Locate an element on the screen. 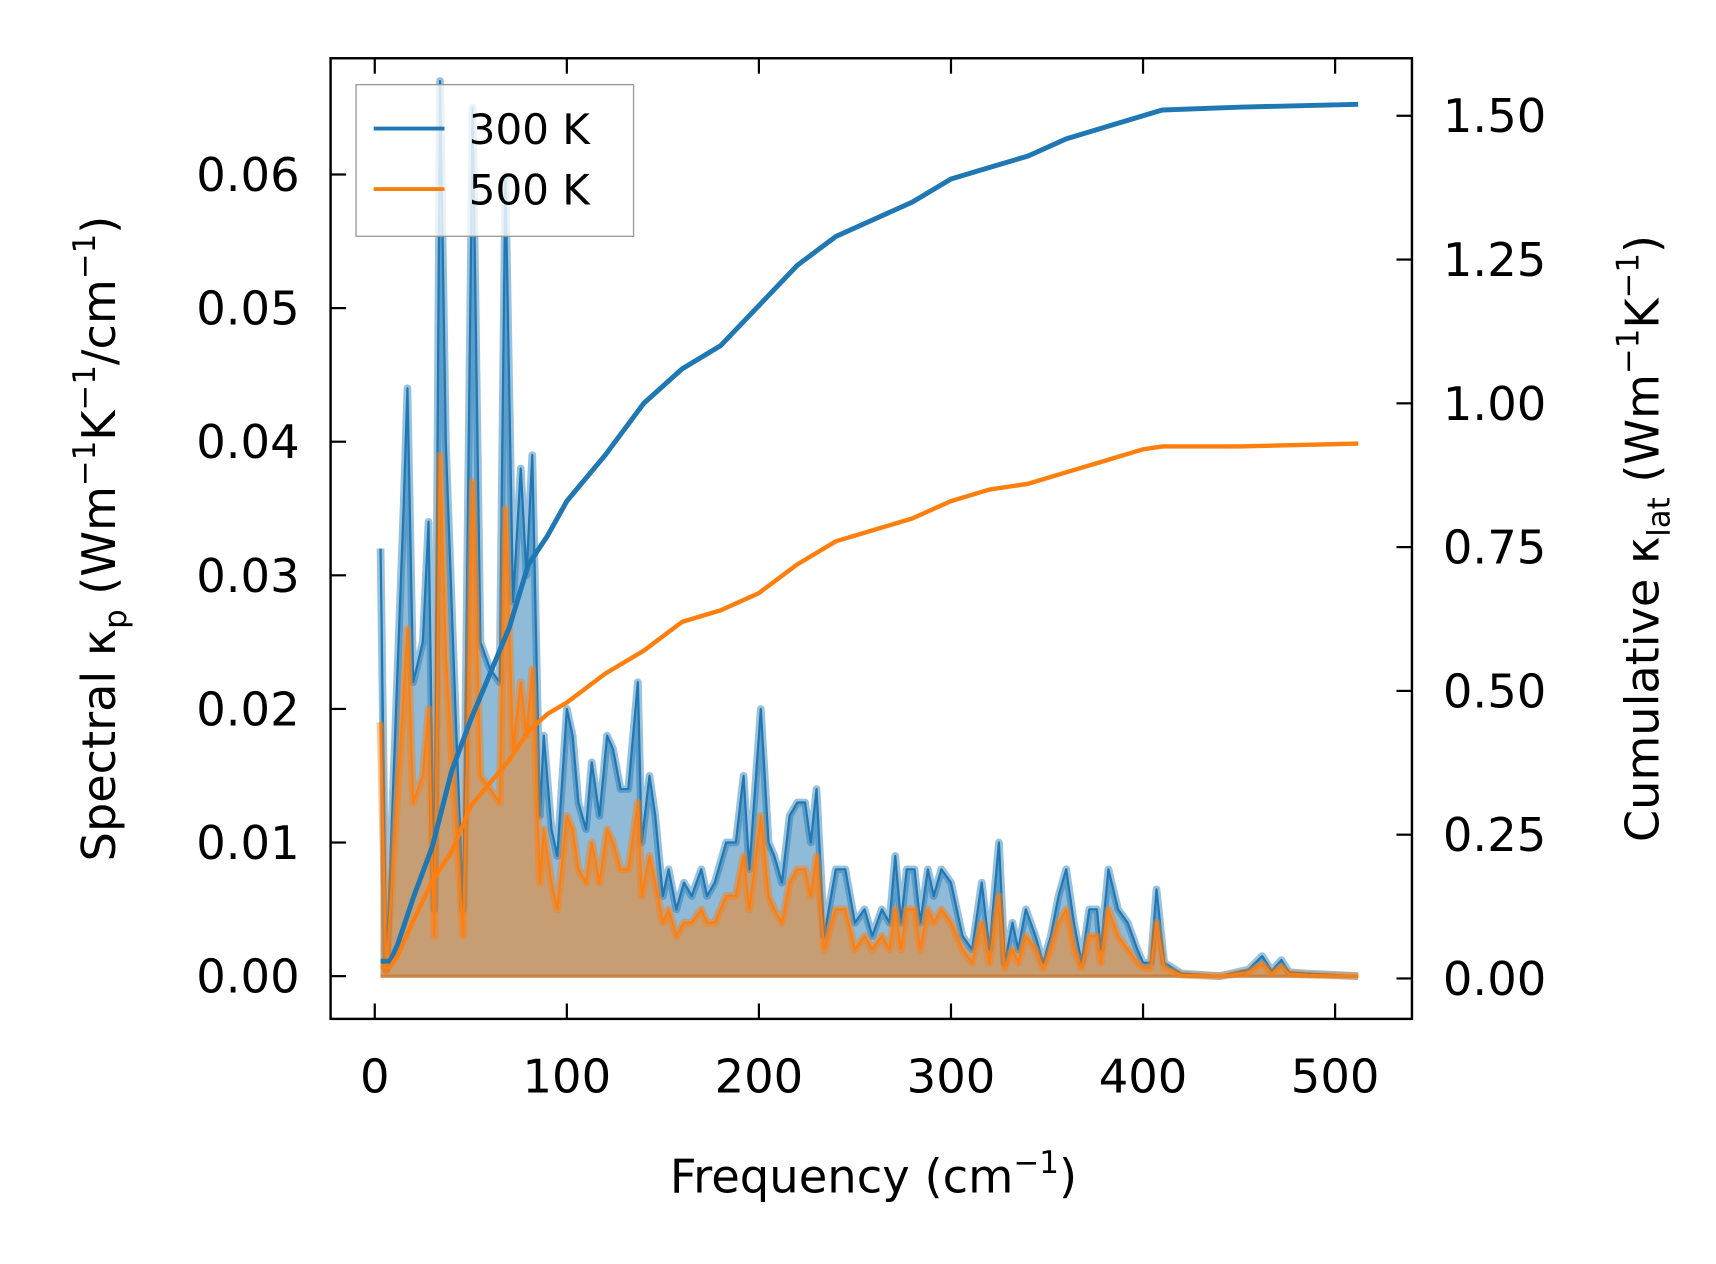  y-right-tick-label: 0.25 is located at coordinates (1494, 835).